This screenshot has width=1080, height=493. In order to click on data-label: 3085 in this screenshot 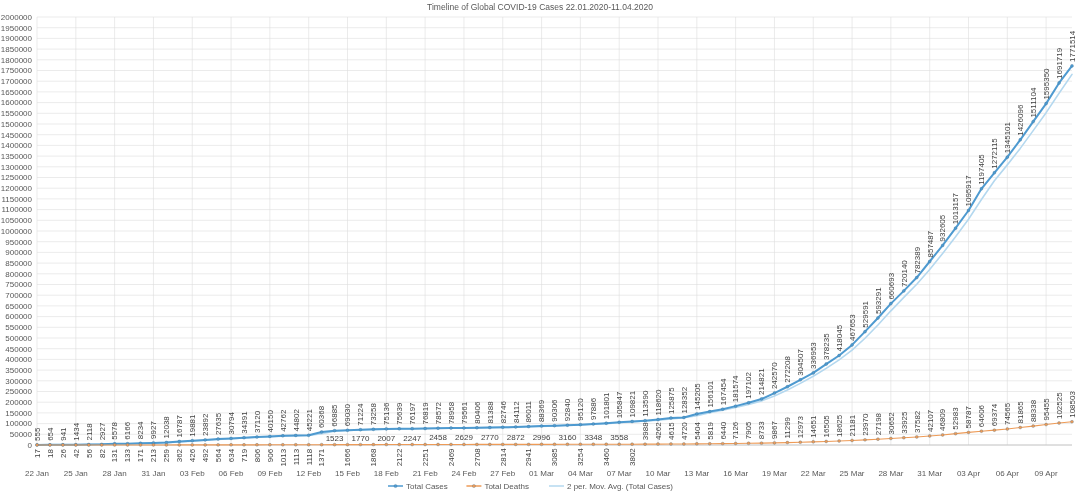, I will do `click(555, 457)`.